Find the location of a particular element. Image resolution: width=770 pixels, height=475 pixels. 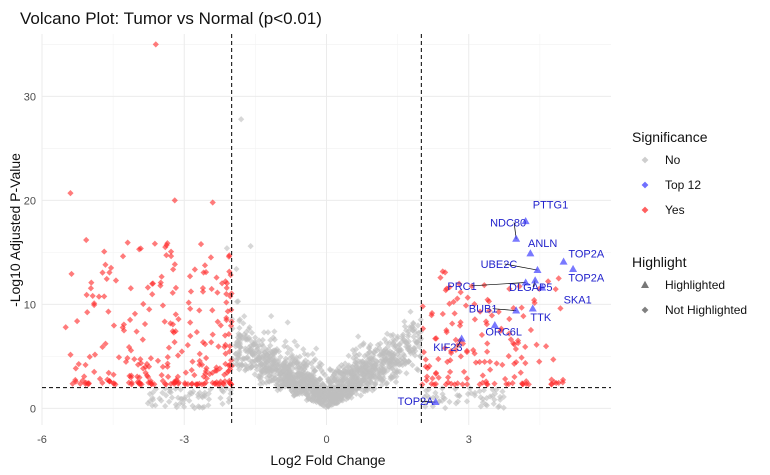

label-connector is located at coordinates (498, 284).